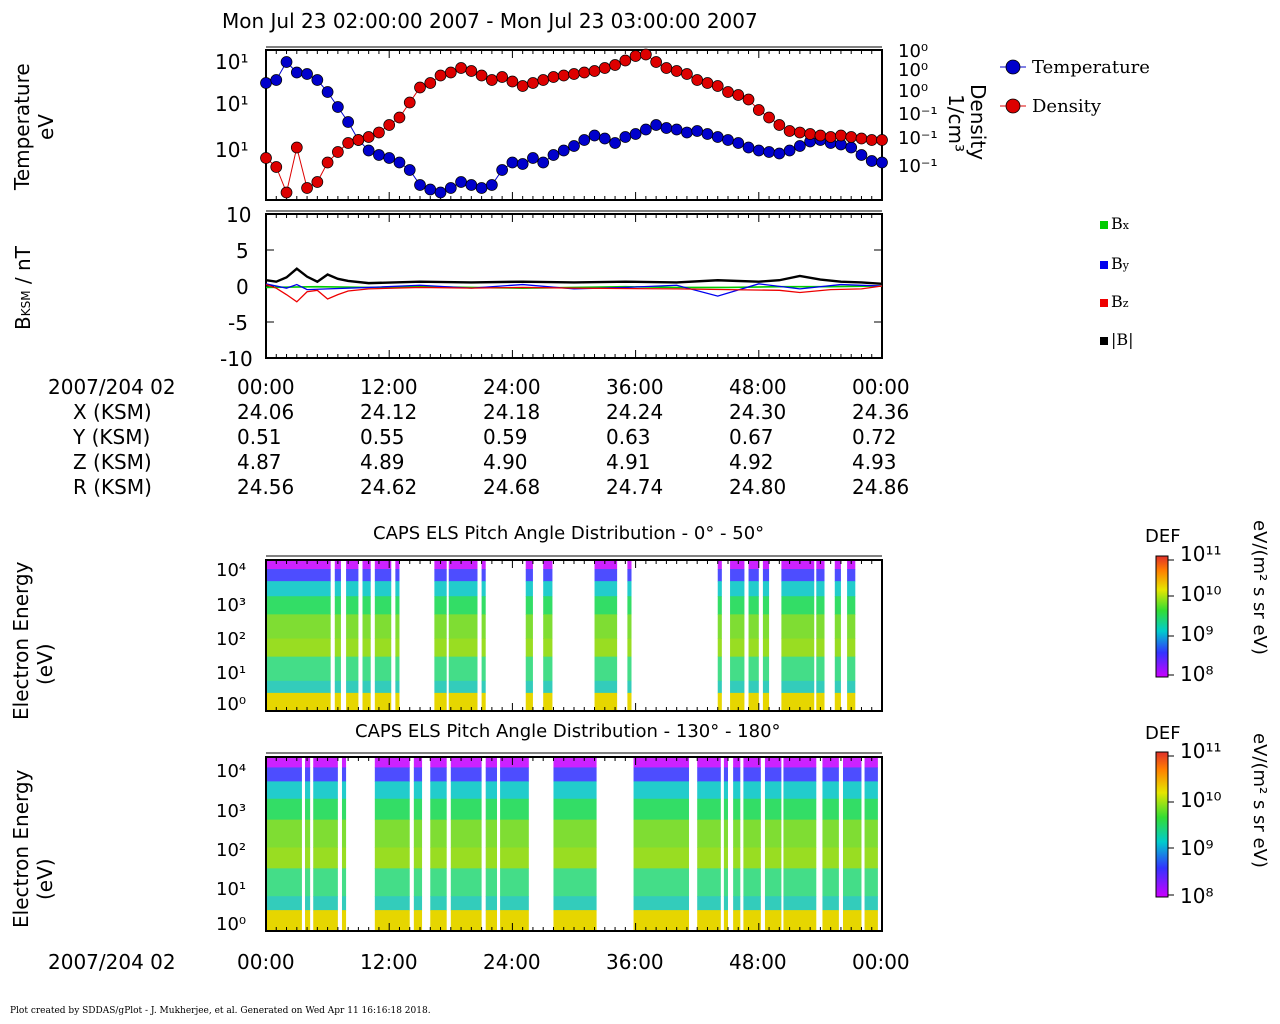  What do you see at coordinates (574, 293) in the screenshot?
I see `bfield-series-line` at bounding box center [574, 293].